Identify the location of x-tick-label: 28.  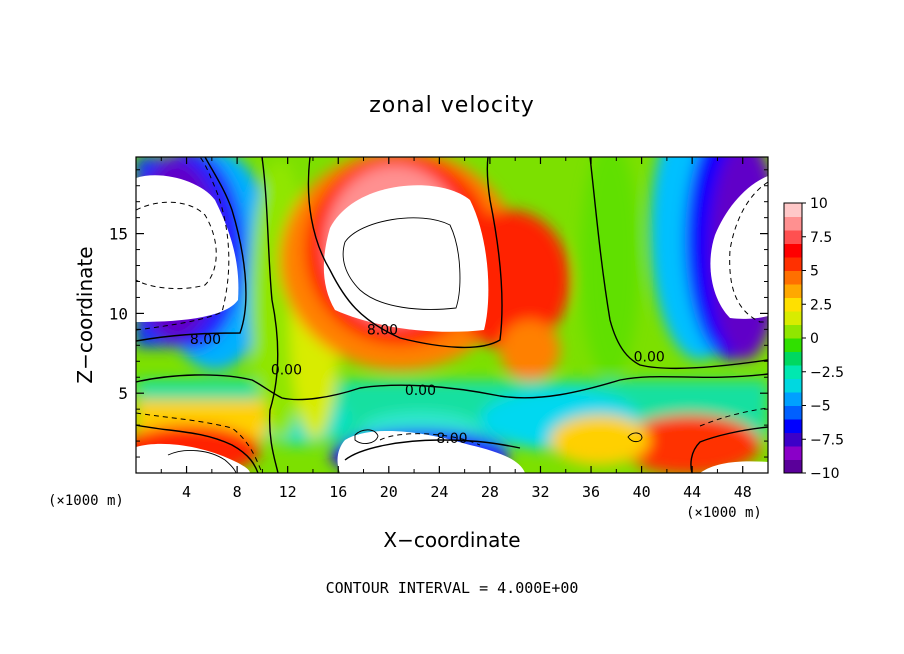
(490, 492).